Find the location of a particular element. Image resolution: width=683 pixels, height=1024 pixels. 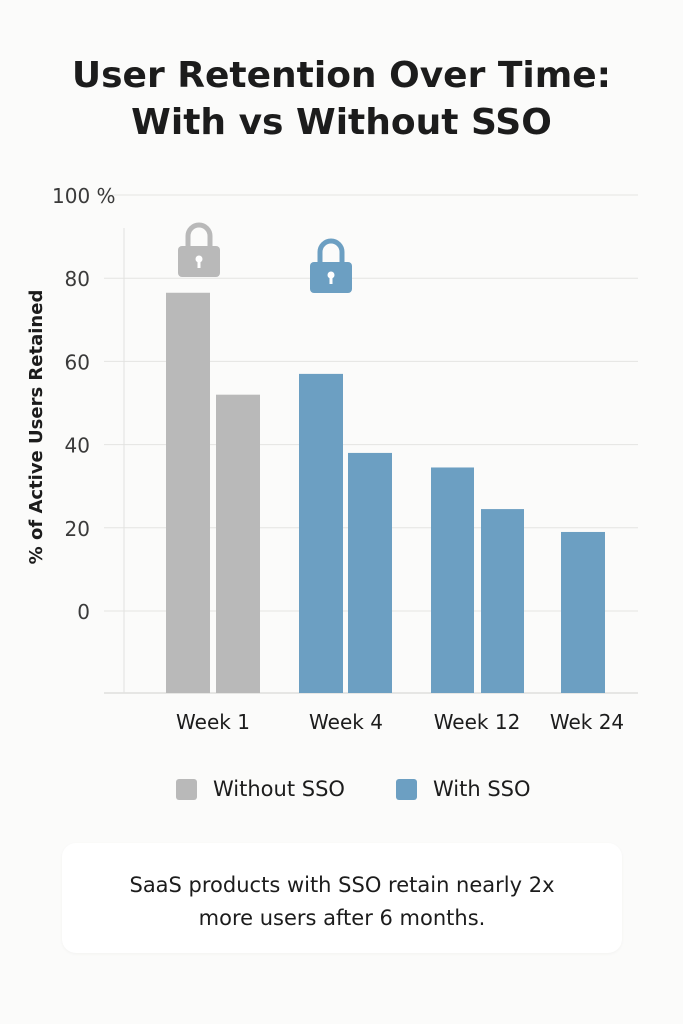

legend-label-with-sso: With SSO is located at coordinates (482, 789).